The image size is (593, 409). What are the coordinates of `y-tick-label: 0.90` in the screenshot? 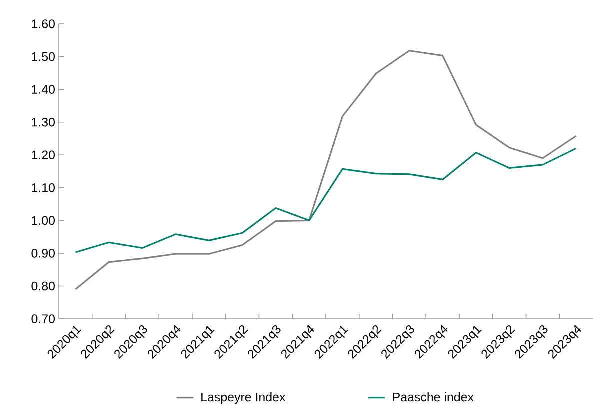 It's located at (43, 253).